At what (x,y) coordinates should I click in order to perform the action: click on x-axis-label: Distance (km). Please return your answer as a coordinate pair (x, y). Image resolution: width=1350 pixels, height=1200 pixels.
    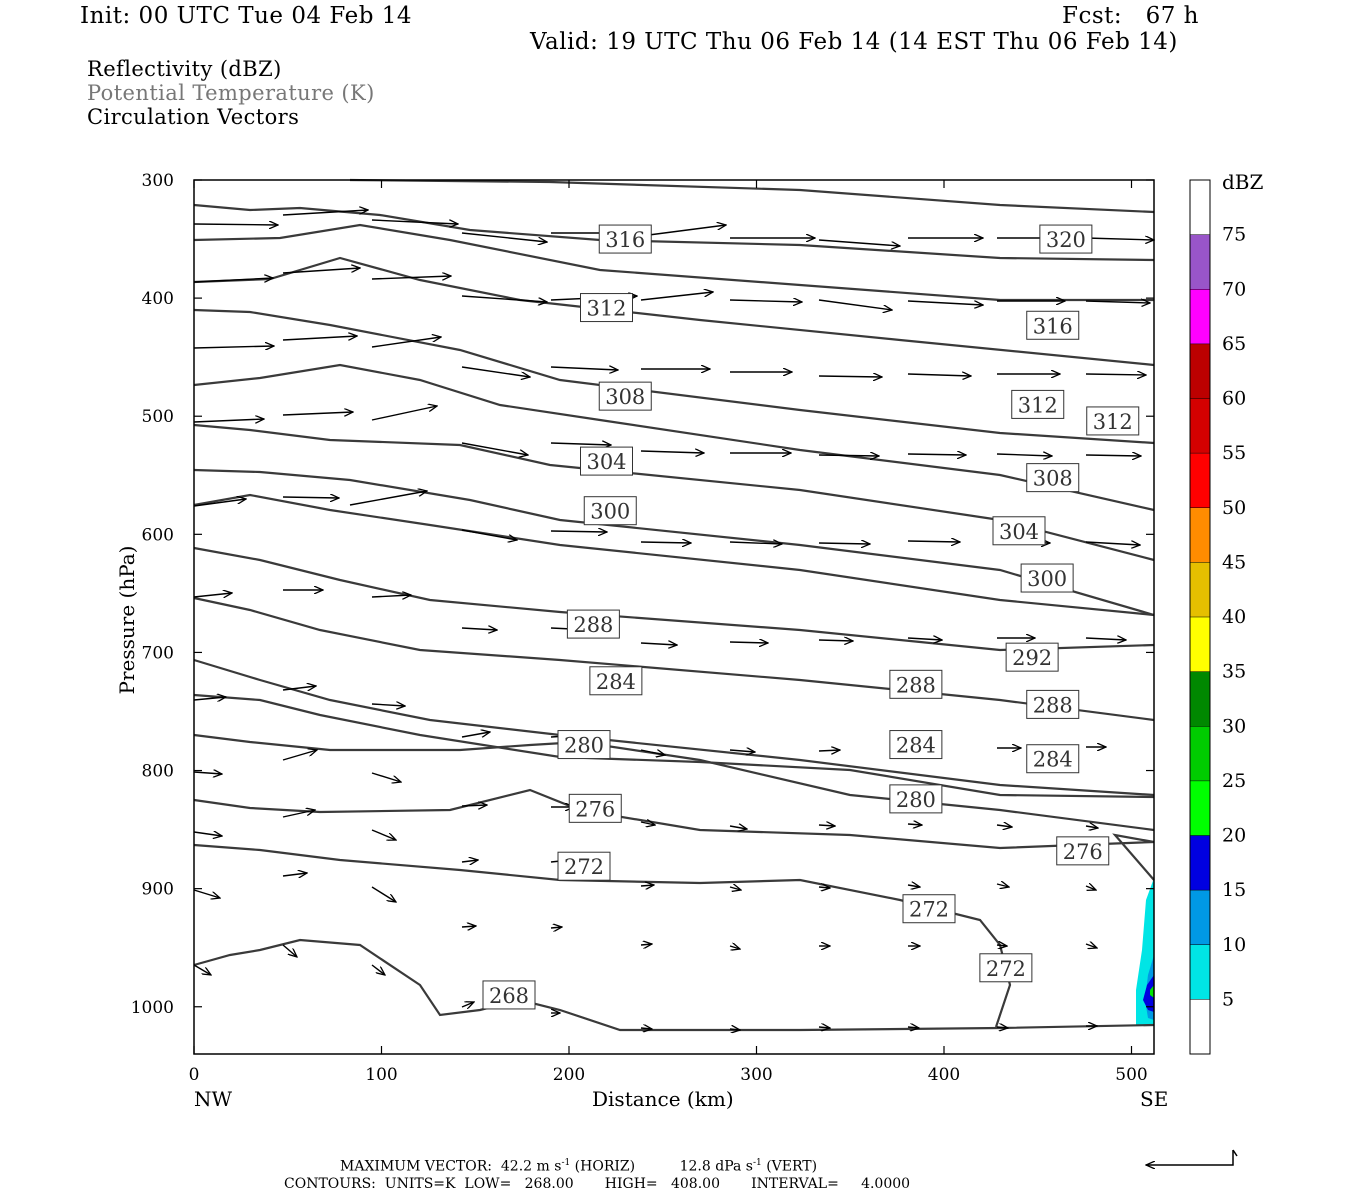
    Looking at the image, I should click on (663, 1099).